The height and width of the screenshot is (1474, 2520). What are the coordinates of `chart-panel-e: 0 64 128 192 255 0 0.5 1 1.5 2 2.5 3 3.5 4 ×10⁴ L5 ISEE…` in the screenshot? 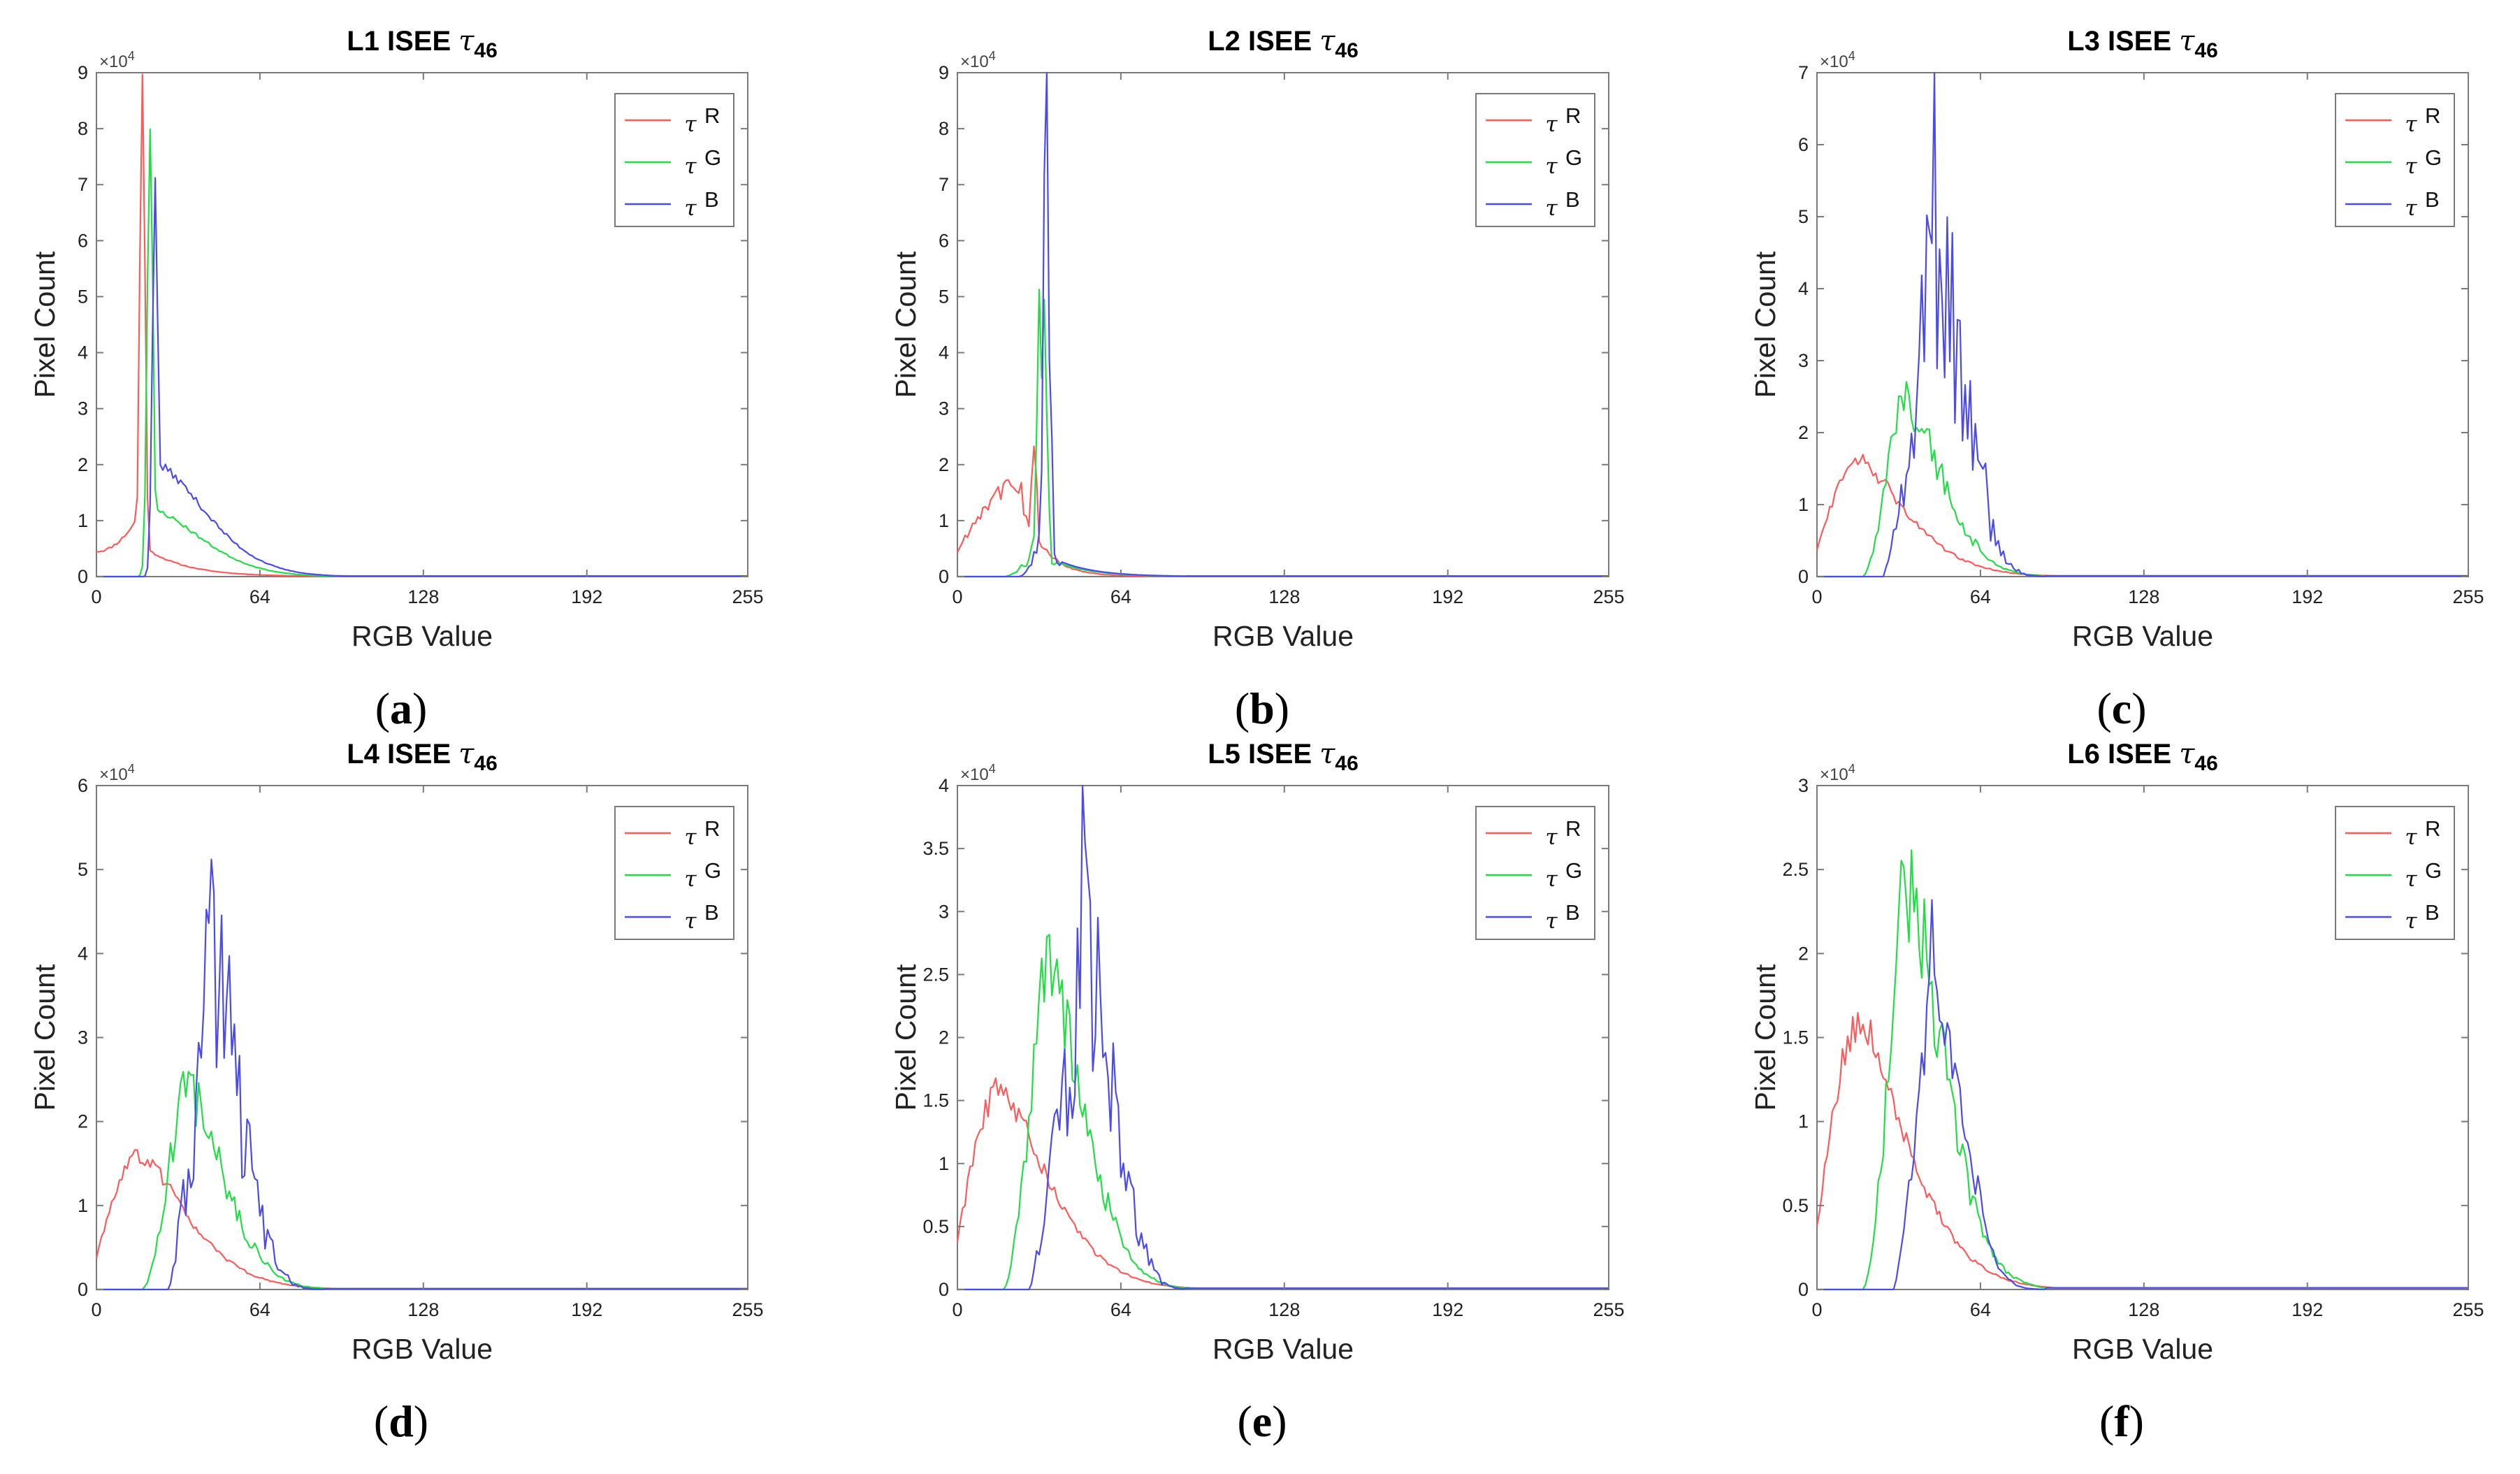 It's located at (1257, 1092).